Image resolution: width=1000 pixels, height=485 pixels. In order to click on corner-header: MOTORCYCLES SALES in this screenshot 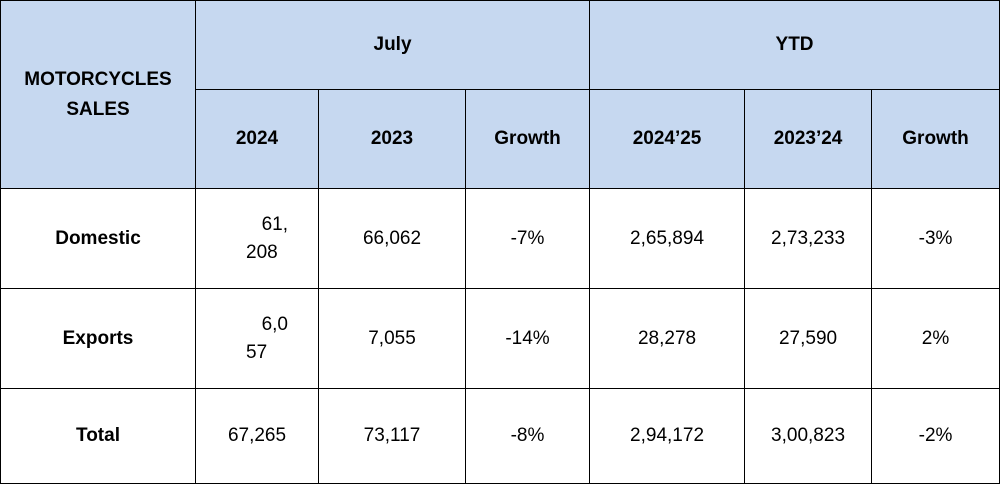, I will do `click(98, 94)`.